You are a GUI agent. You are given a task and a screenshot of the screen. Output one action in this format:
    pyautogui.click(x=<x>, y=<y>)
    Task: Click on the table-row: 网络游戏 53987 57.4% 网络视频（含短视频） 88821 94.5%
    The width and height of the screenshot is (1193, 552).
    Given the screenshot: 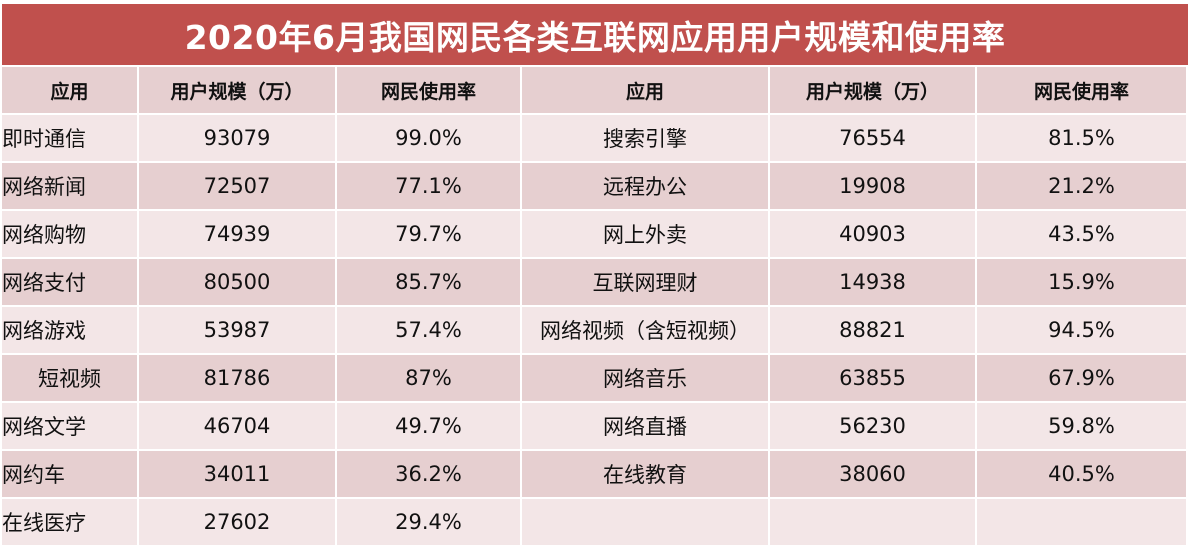 What is the action you would take?
    pyautogui.click(x=595, y=331)
    